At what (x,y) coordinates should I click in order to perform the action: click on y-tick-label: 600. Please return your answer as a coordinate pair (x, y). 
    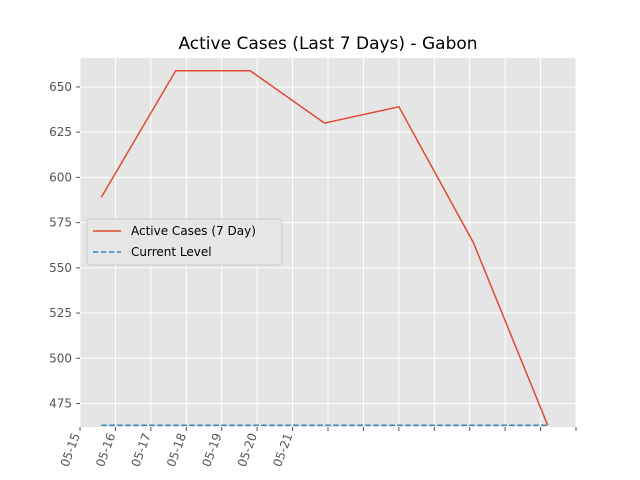
    Looking at the image, I should click on (60, 177).